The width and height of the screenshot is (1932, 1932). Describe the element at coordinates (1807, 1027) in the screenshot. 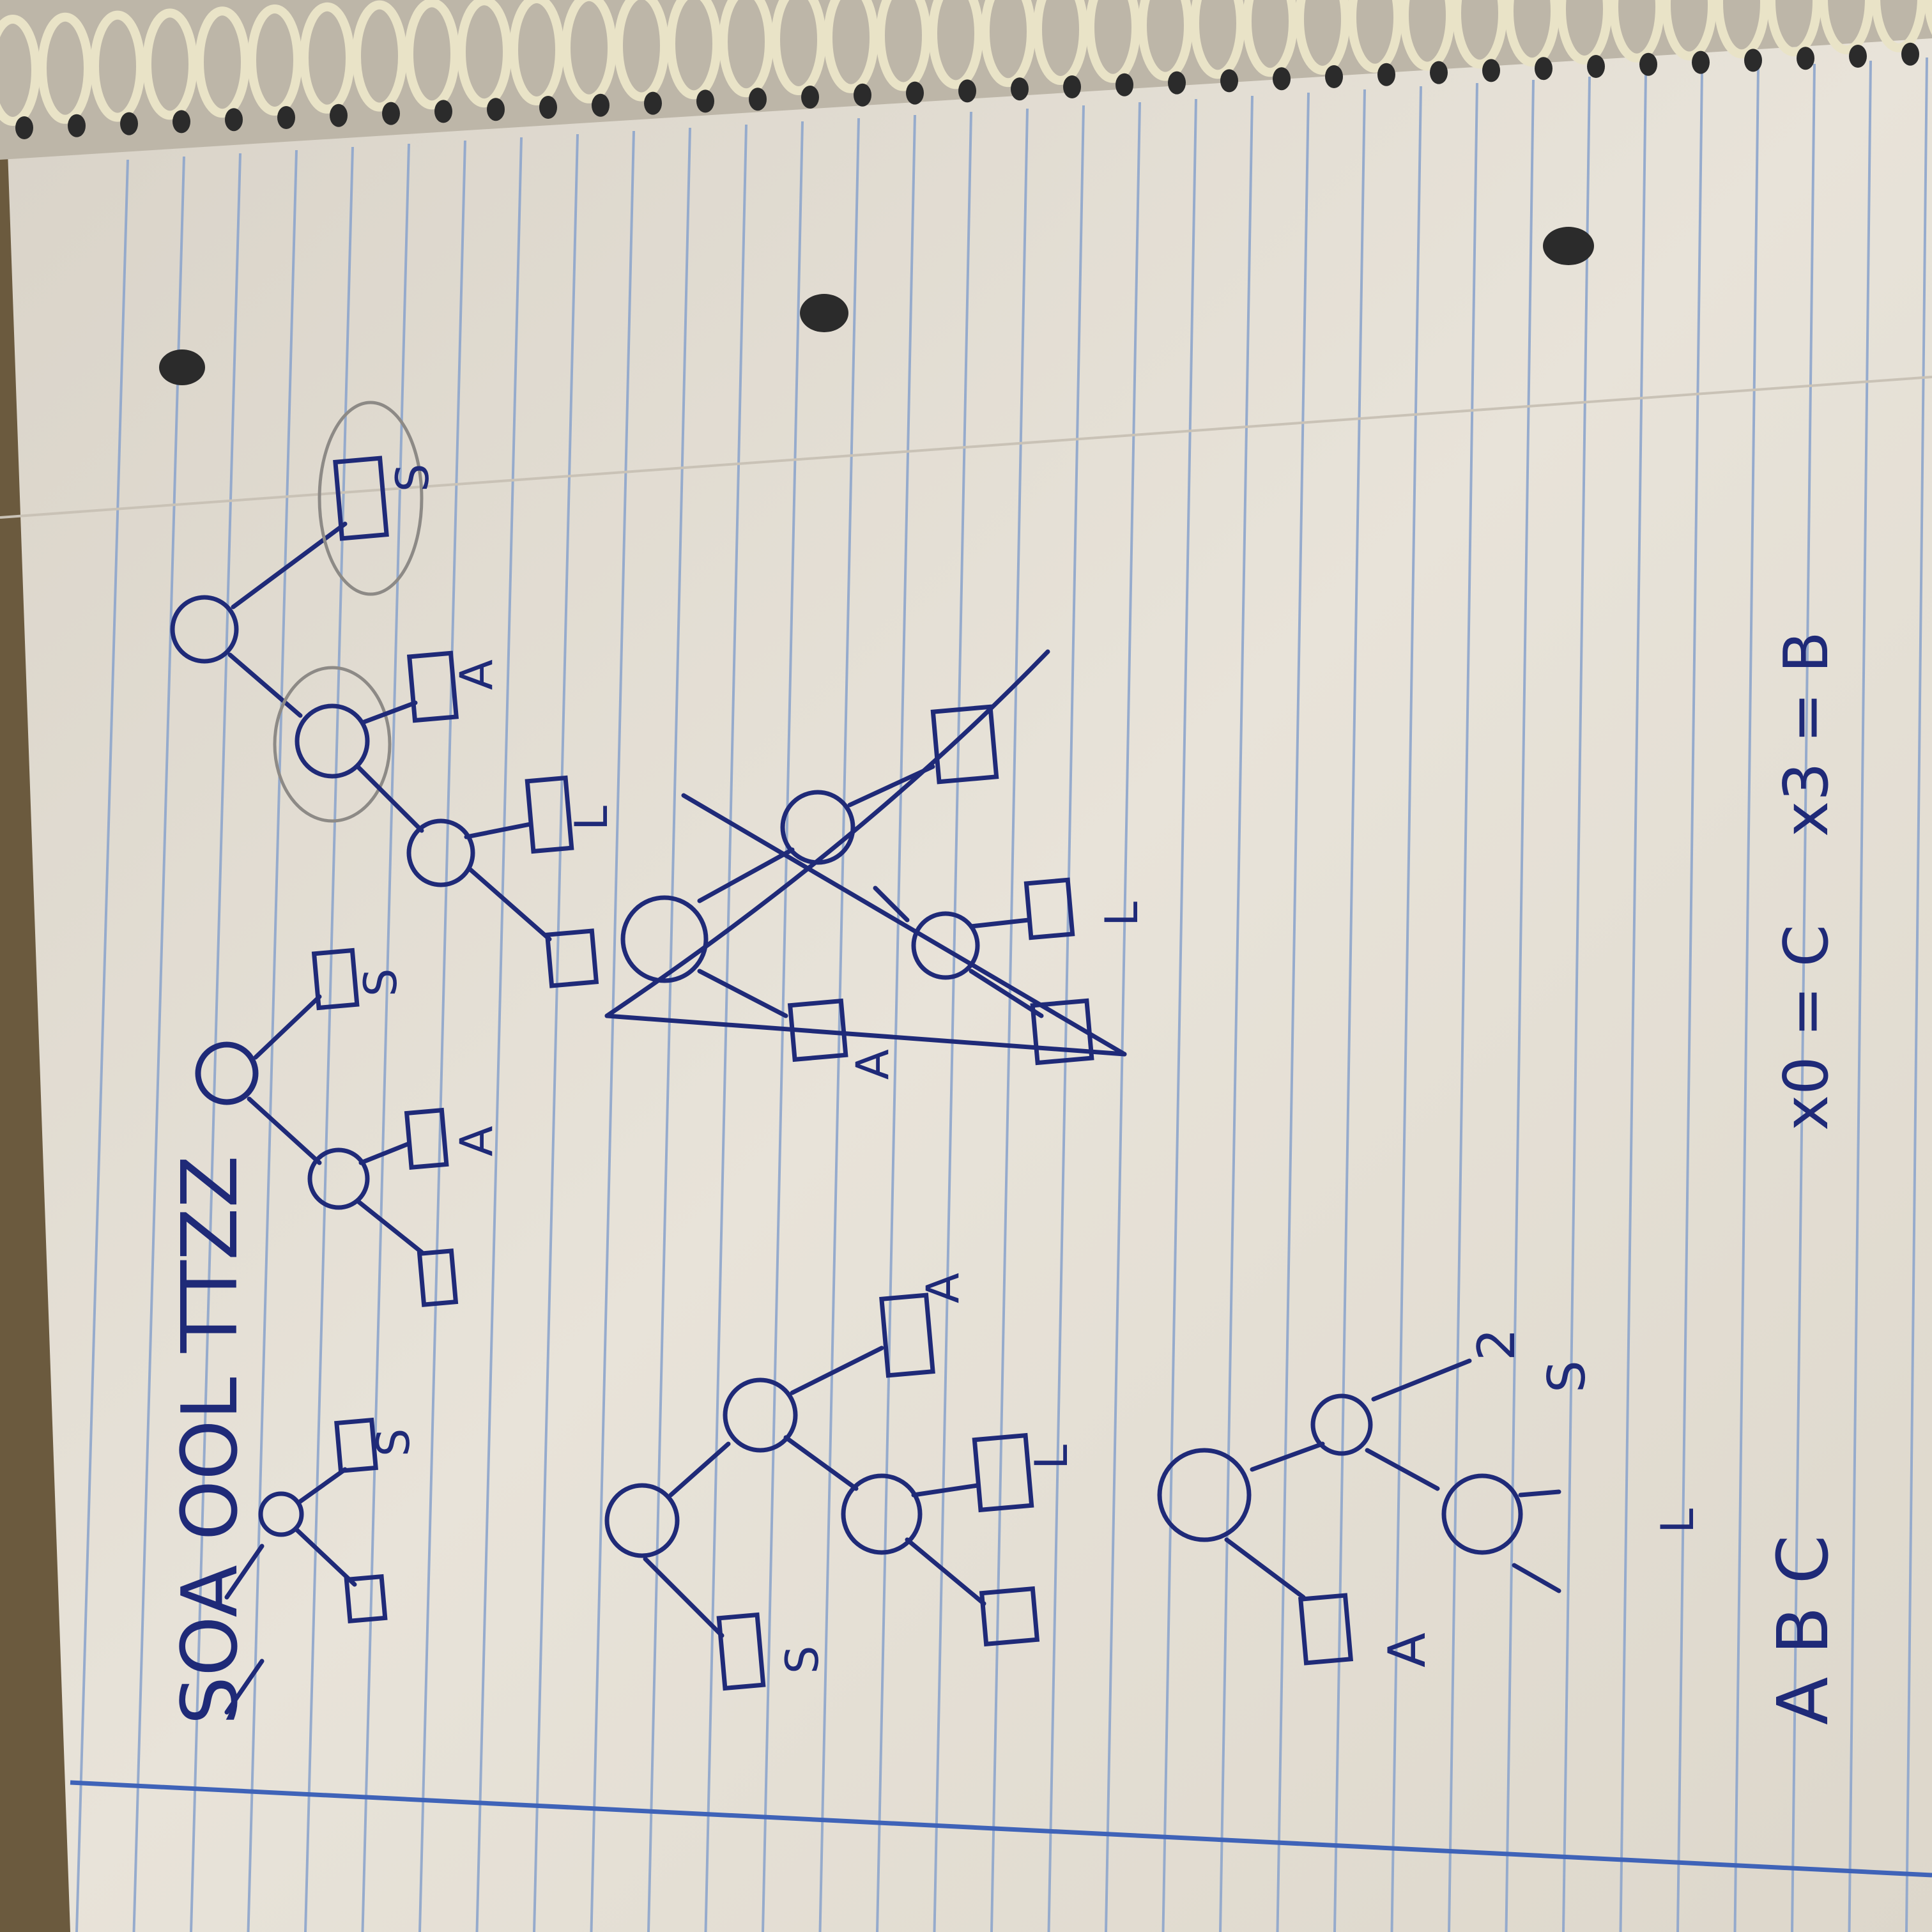

I see `equation-x0: x0 = C` at that location.